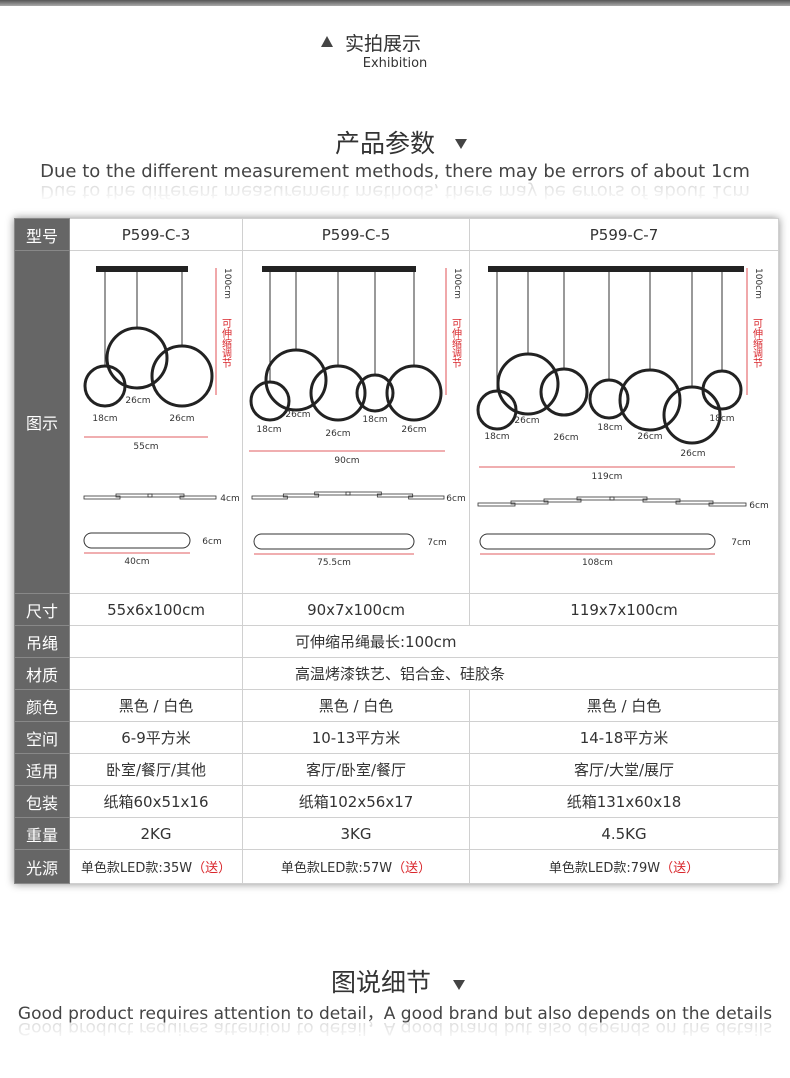 The image size is (790, 1078). Describe the element at coordinates (42, 609) in the screenshot. I see `row-label: 尺寸` at that location.